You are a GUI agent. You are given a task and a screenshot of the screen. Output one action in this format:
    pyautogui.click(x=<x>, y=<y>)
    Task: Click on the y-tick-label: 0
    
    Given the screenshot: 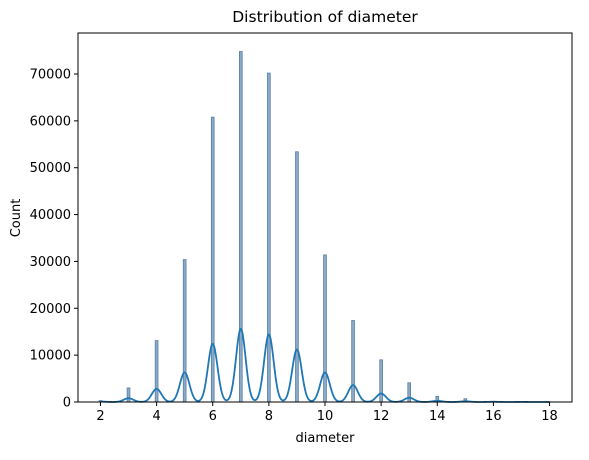 What is the action you would take?
    pyautogui.click(x=67, y=403)
    